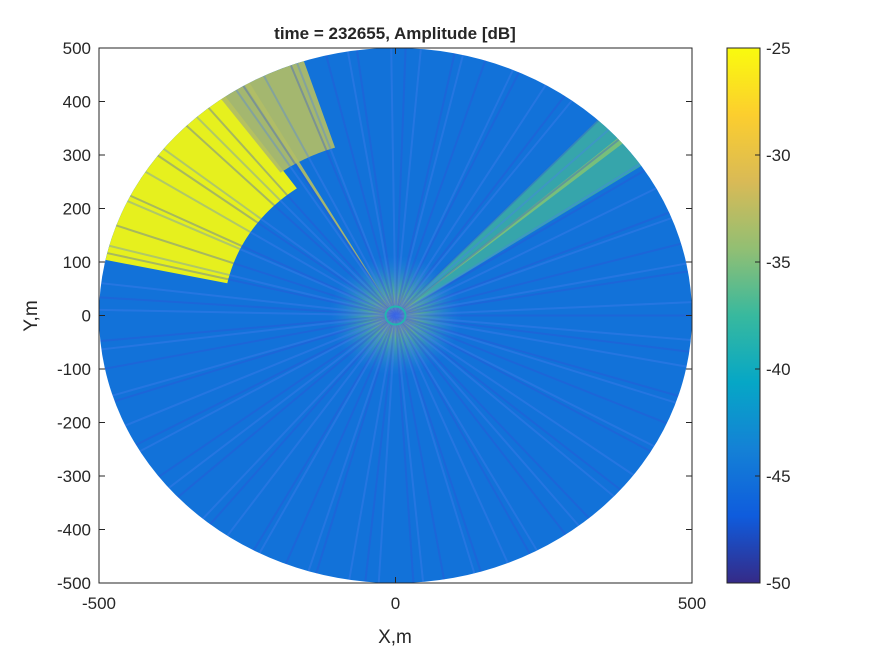  What do you see at coordinates (77, 209) in the screenshot?
I see `y-tick-label: 200` at bounding box center [77, 209].